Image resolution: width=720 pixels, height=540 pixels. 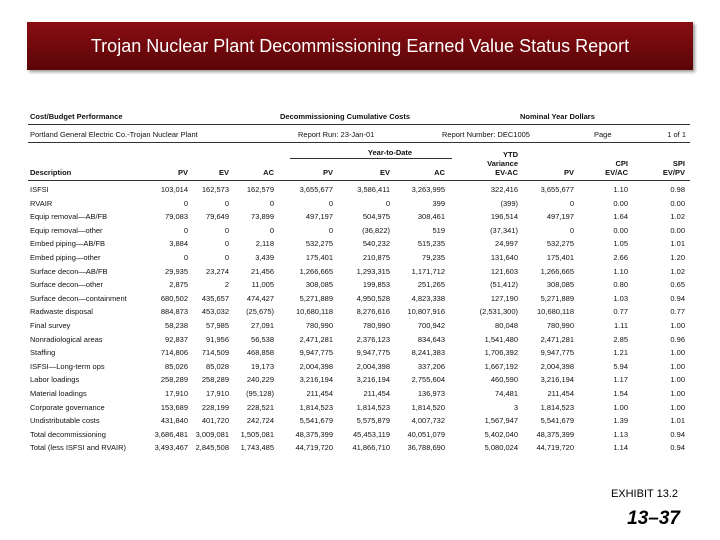 What do you see at coordinates (39, 189) in the screenshot?
I see `row-label: ISFSI` at bounding box center [39, 189].